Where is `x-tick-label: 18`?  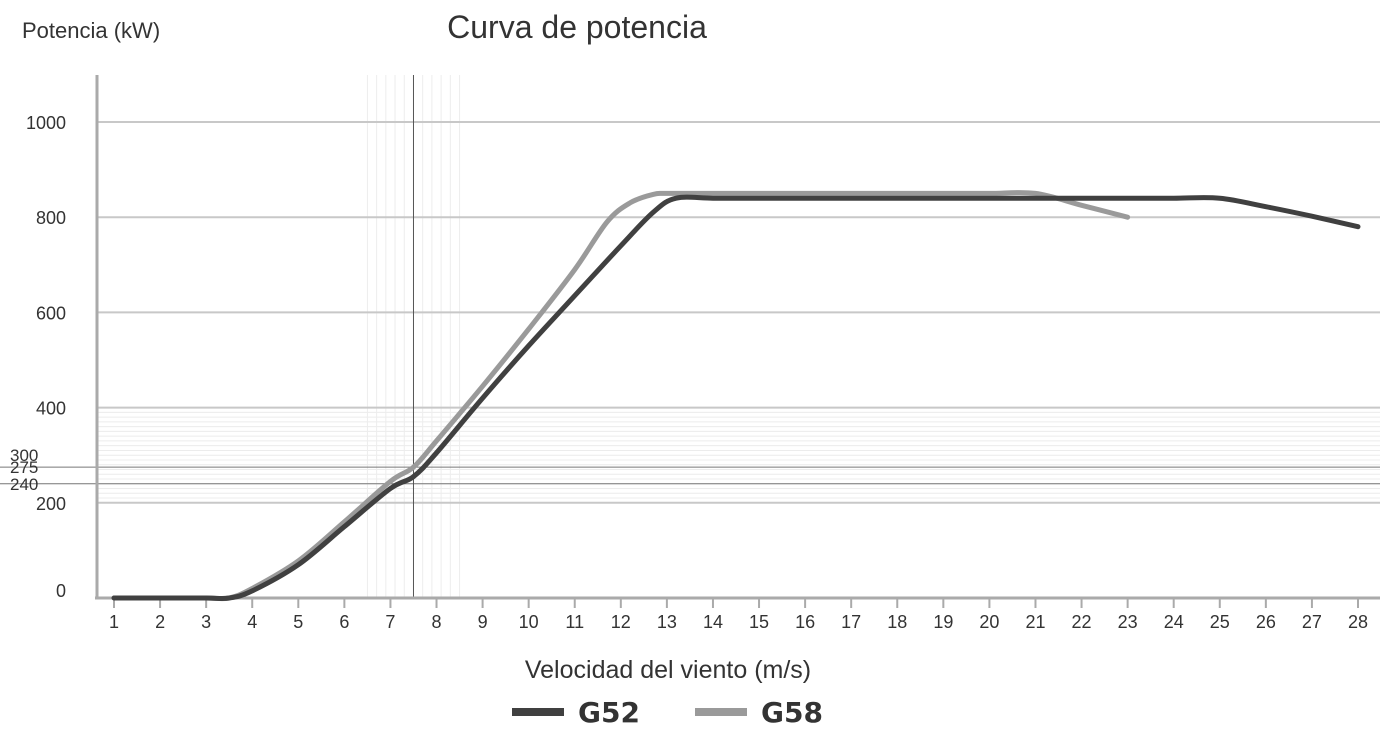 x-tick-label: 18 is located at coordinates (897, 622).